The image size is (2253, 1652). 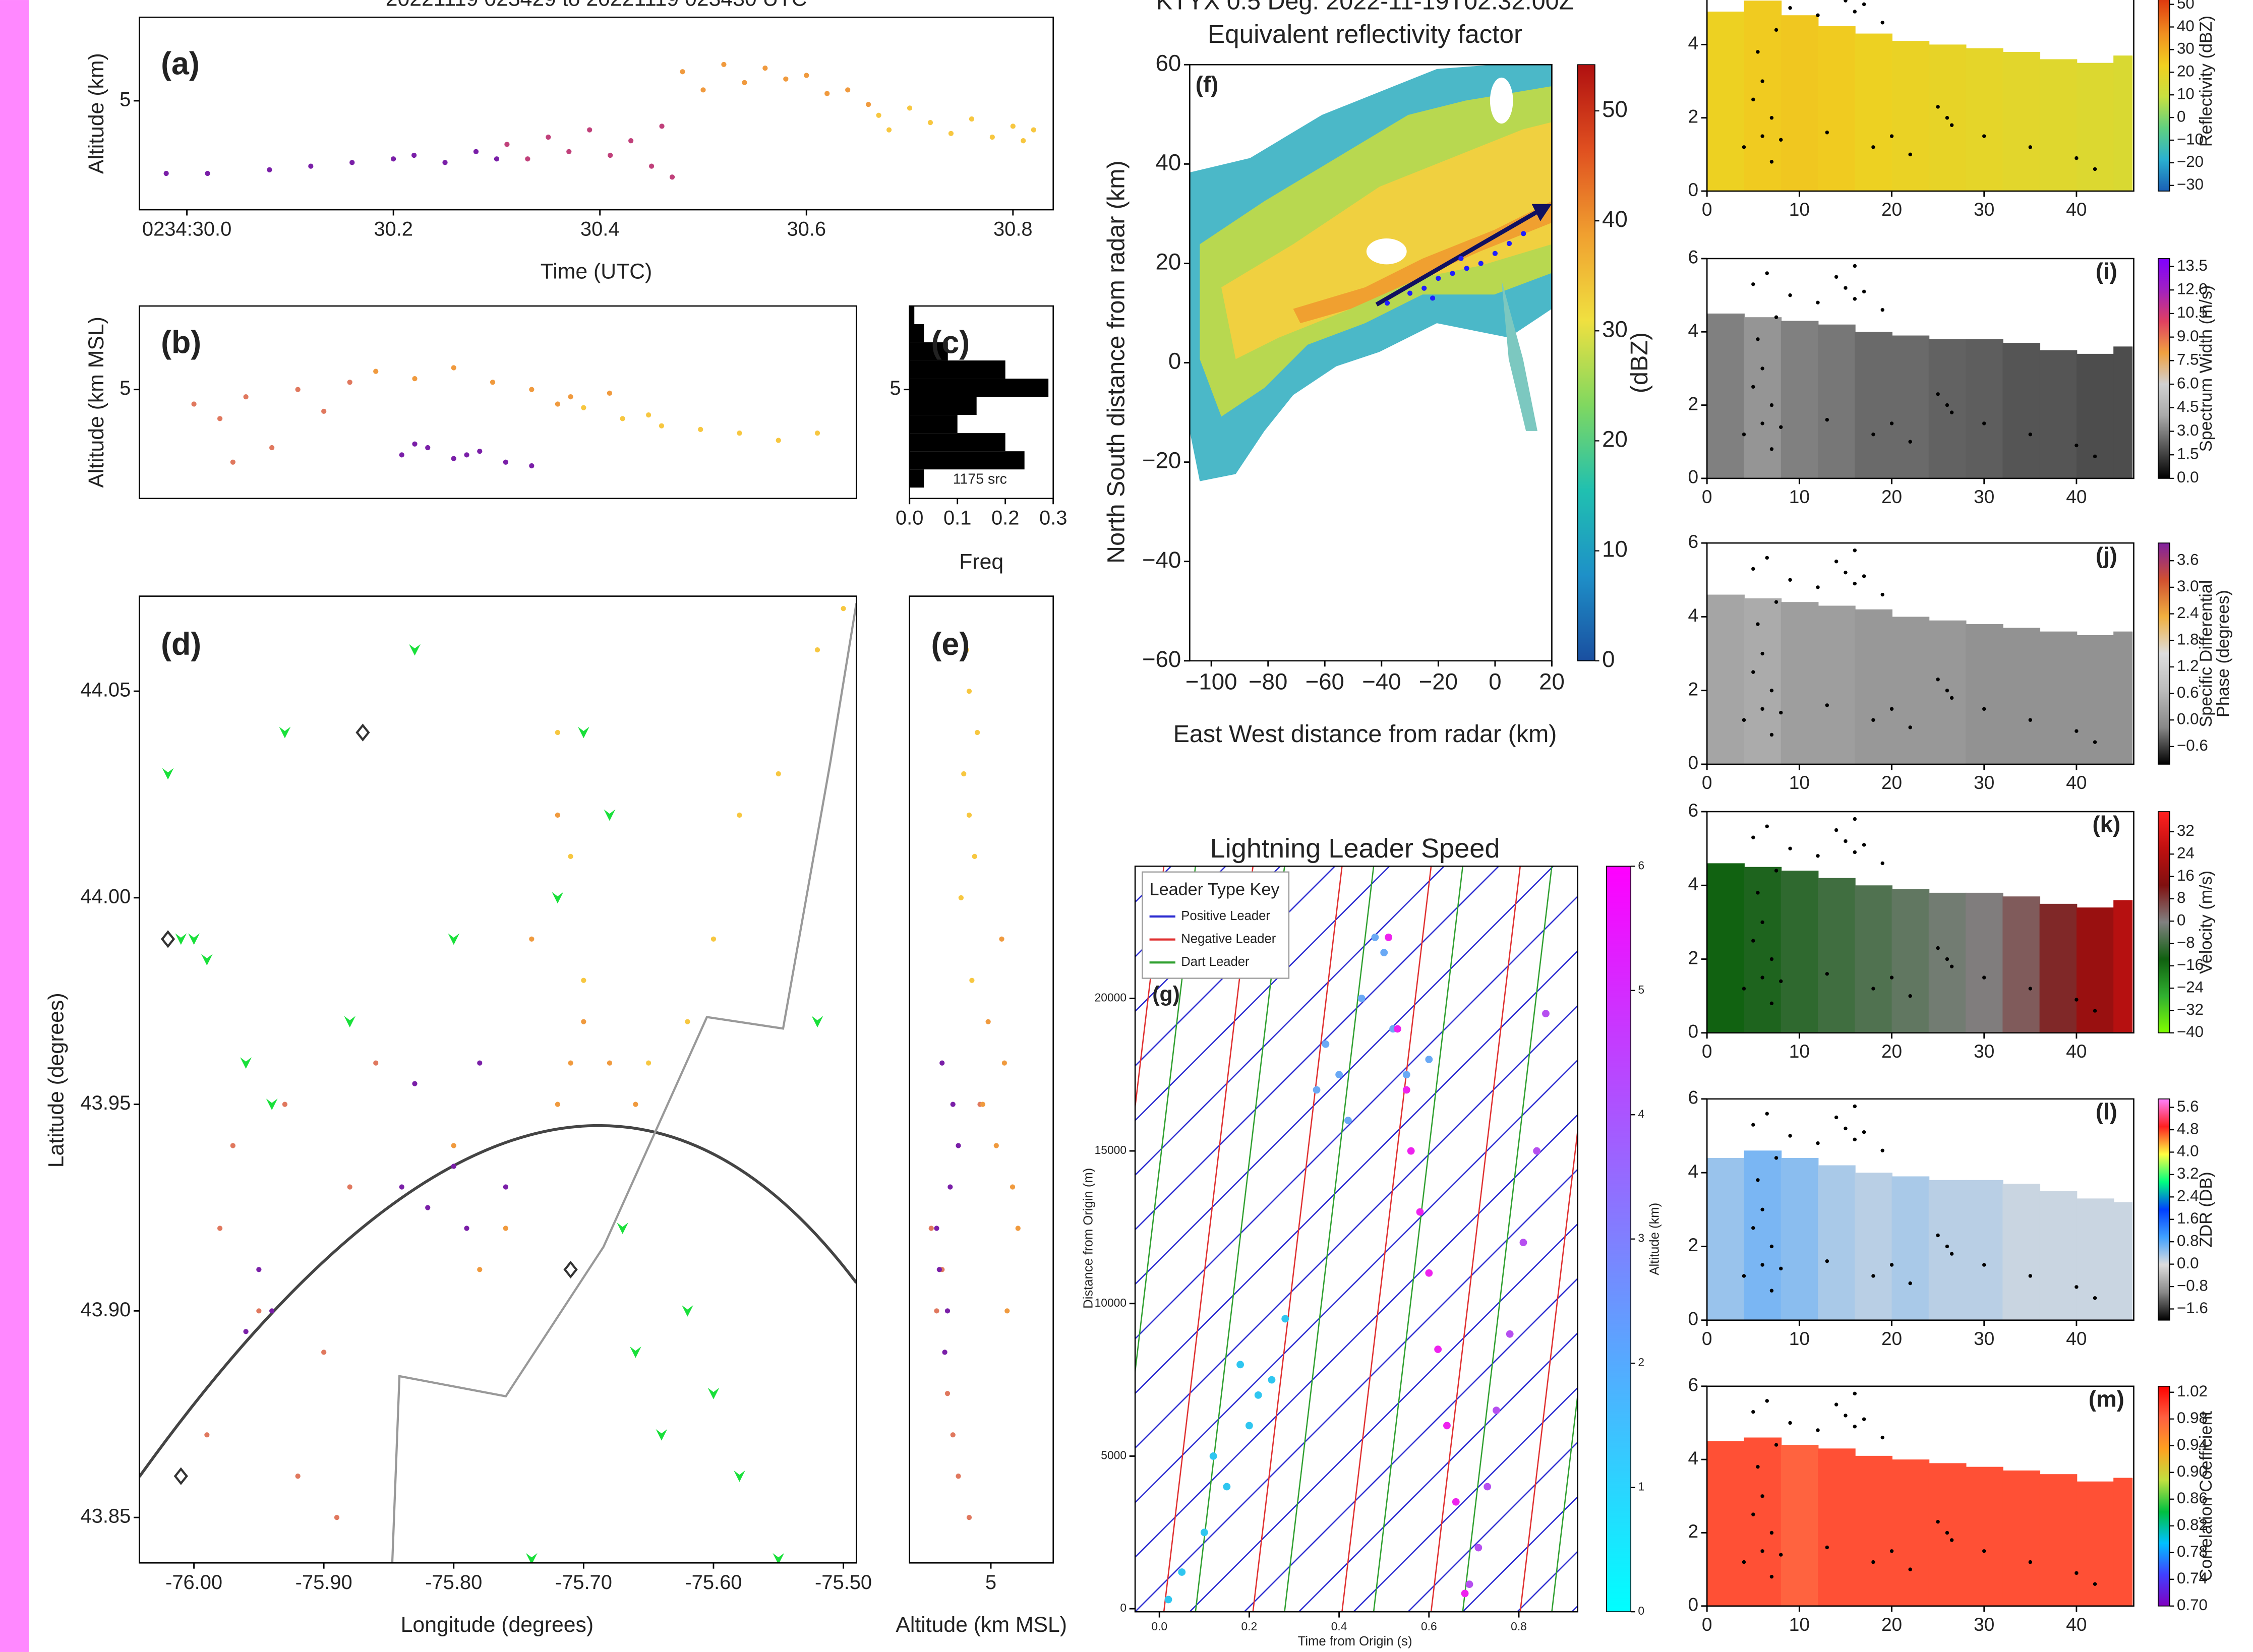 What do you see at coordinates (2164, 922) in the screenshot?
I see `colorbar` at bounding box center [2164, 922].